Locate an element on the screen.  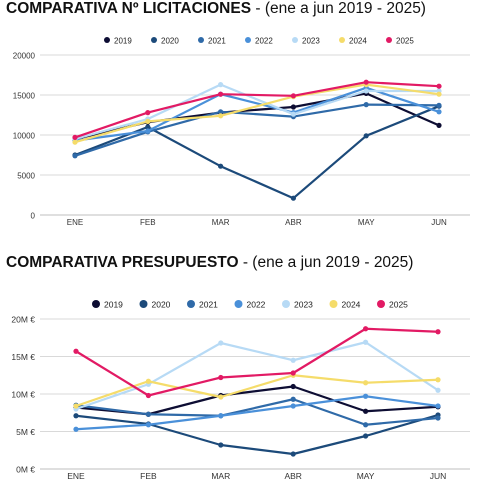
c1-legend-label: 2020 is located at coordinates (170, 41).